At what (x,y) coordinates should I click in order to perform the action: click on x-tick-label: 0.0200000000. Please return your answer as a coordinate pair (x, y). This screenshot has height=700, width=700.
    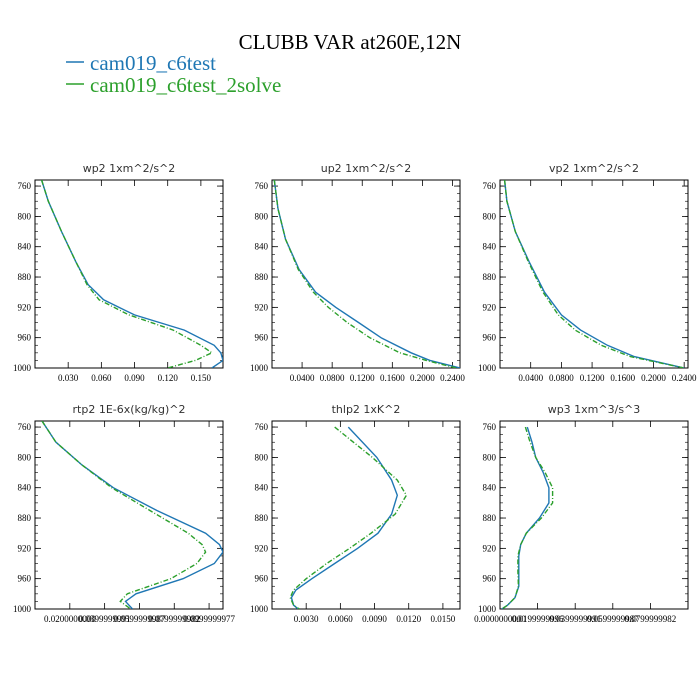
    Looking at the image, I should click on (70, 619).